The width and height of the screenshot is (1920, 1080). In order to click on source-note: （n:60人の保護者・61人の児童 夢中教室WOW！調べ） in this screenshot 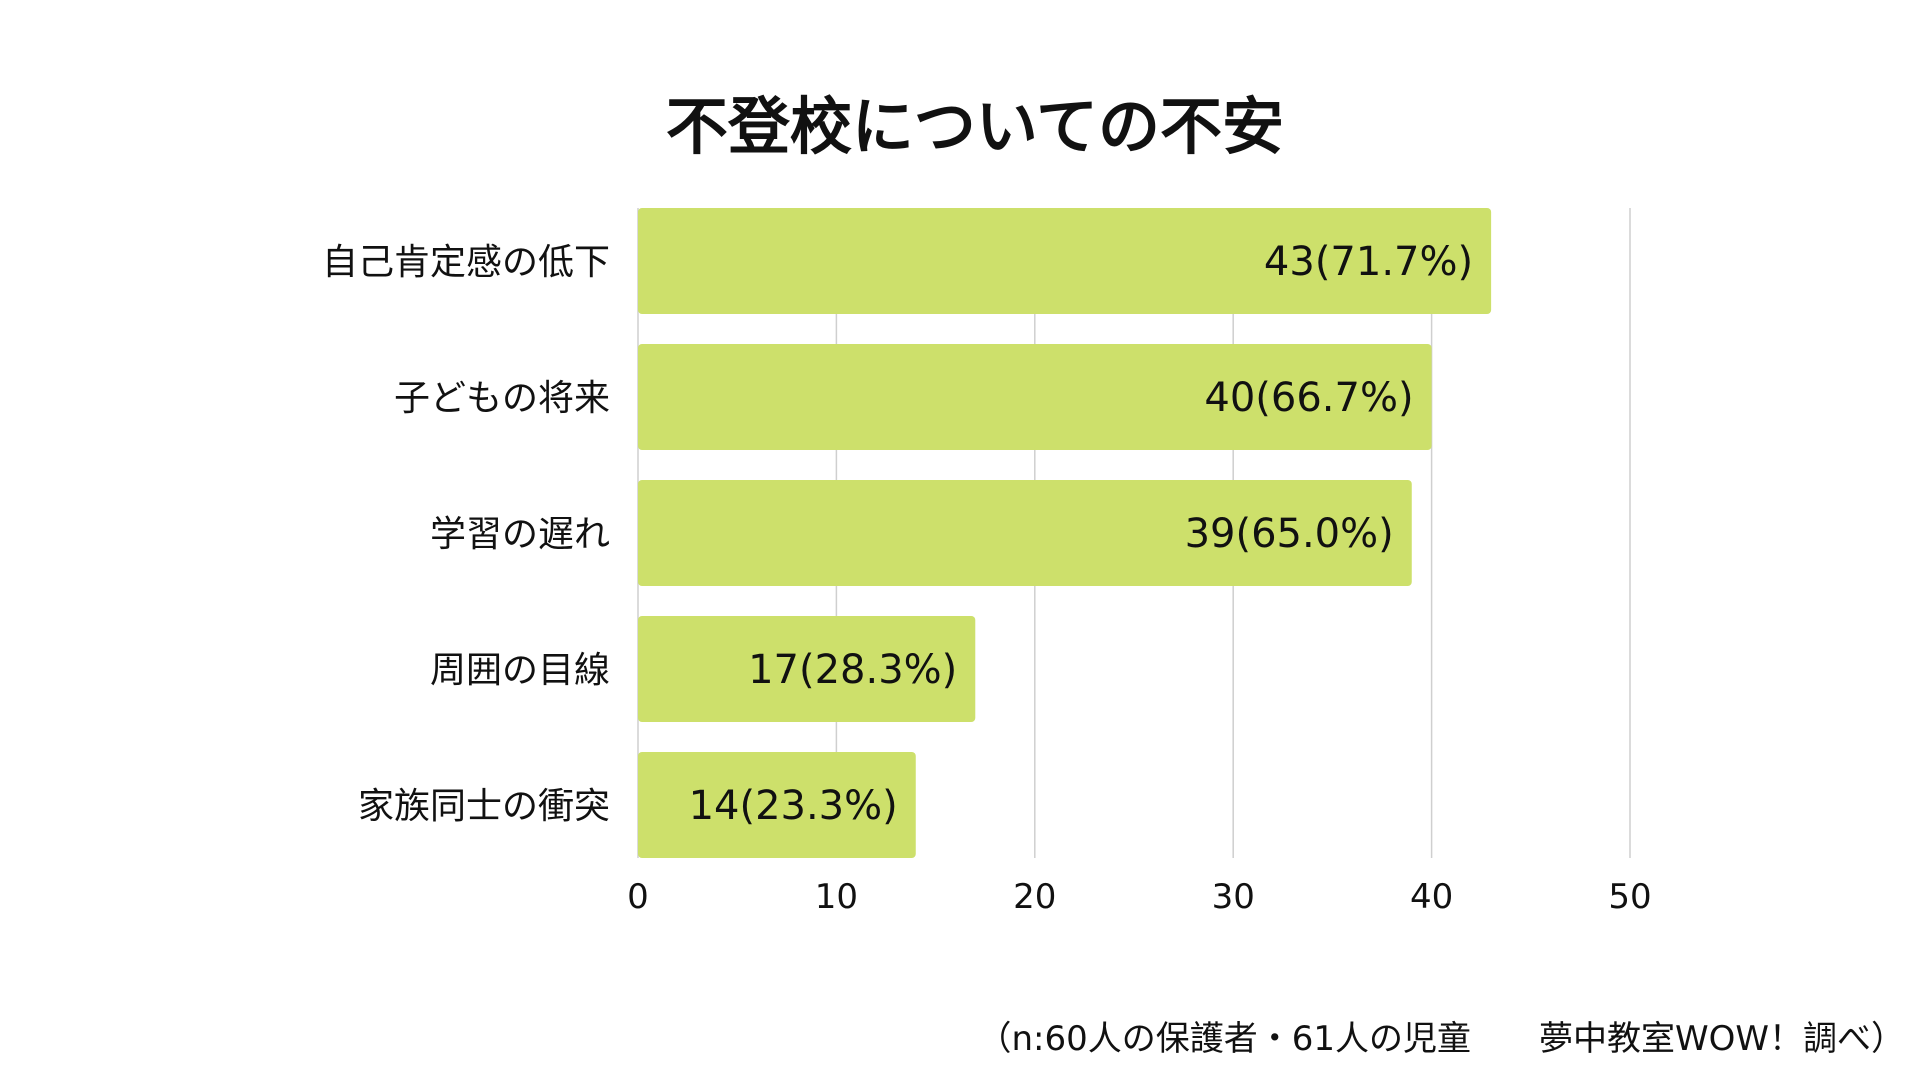, I will do `click(1441, 1039)`.